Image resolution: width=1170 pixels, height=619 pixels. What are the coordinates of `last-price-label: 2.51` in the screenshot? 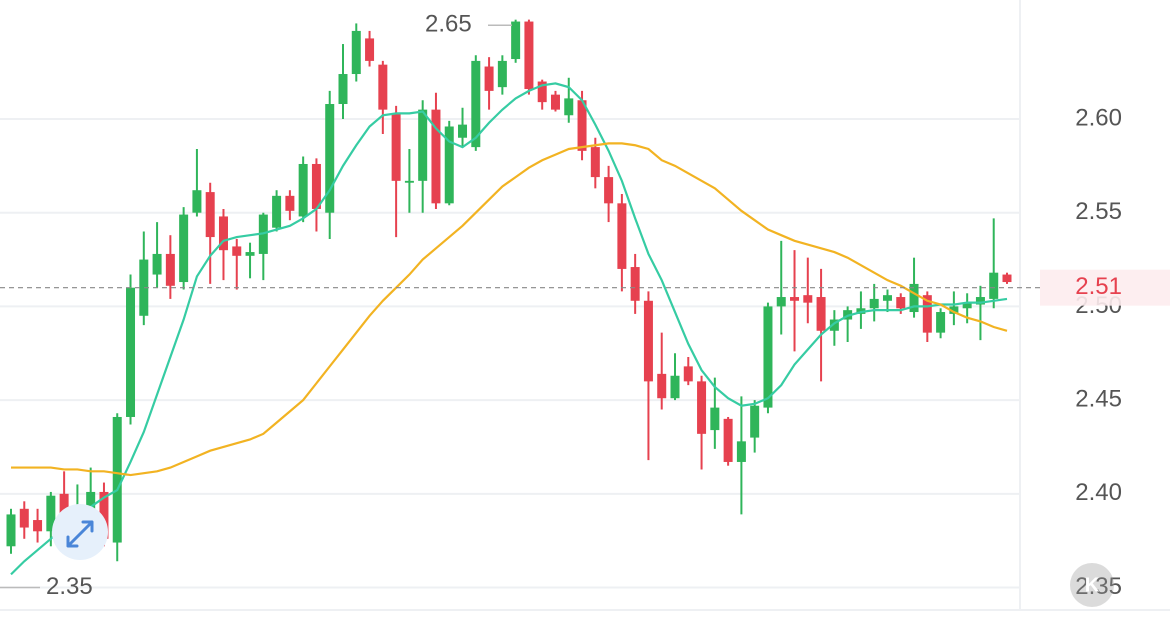 It's located at (1098, 286).